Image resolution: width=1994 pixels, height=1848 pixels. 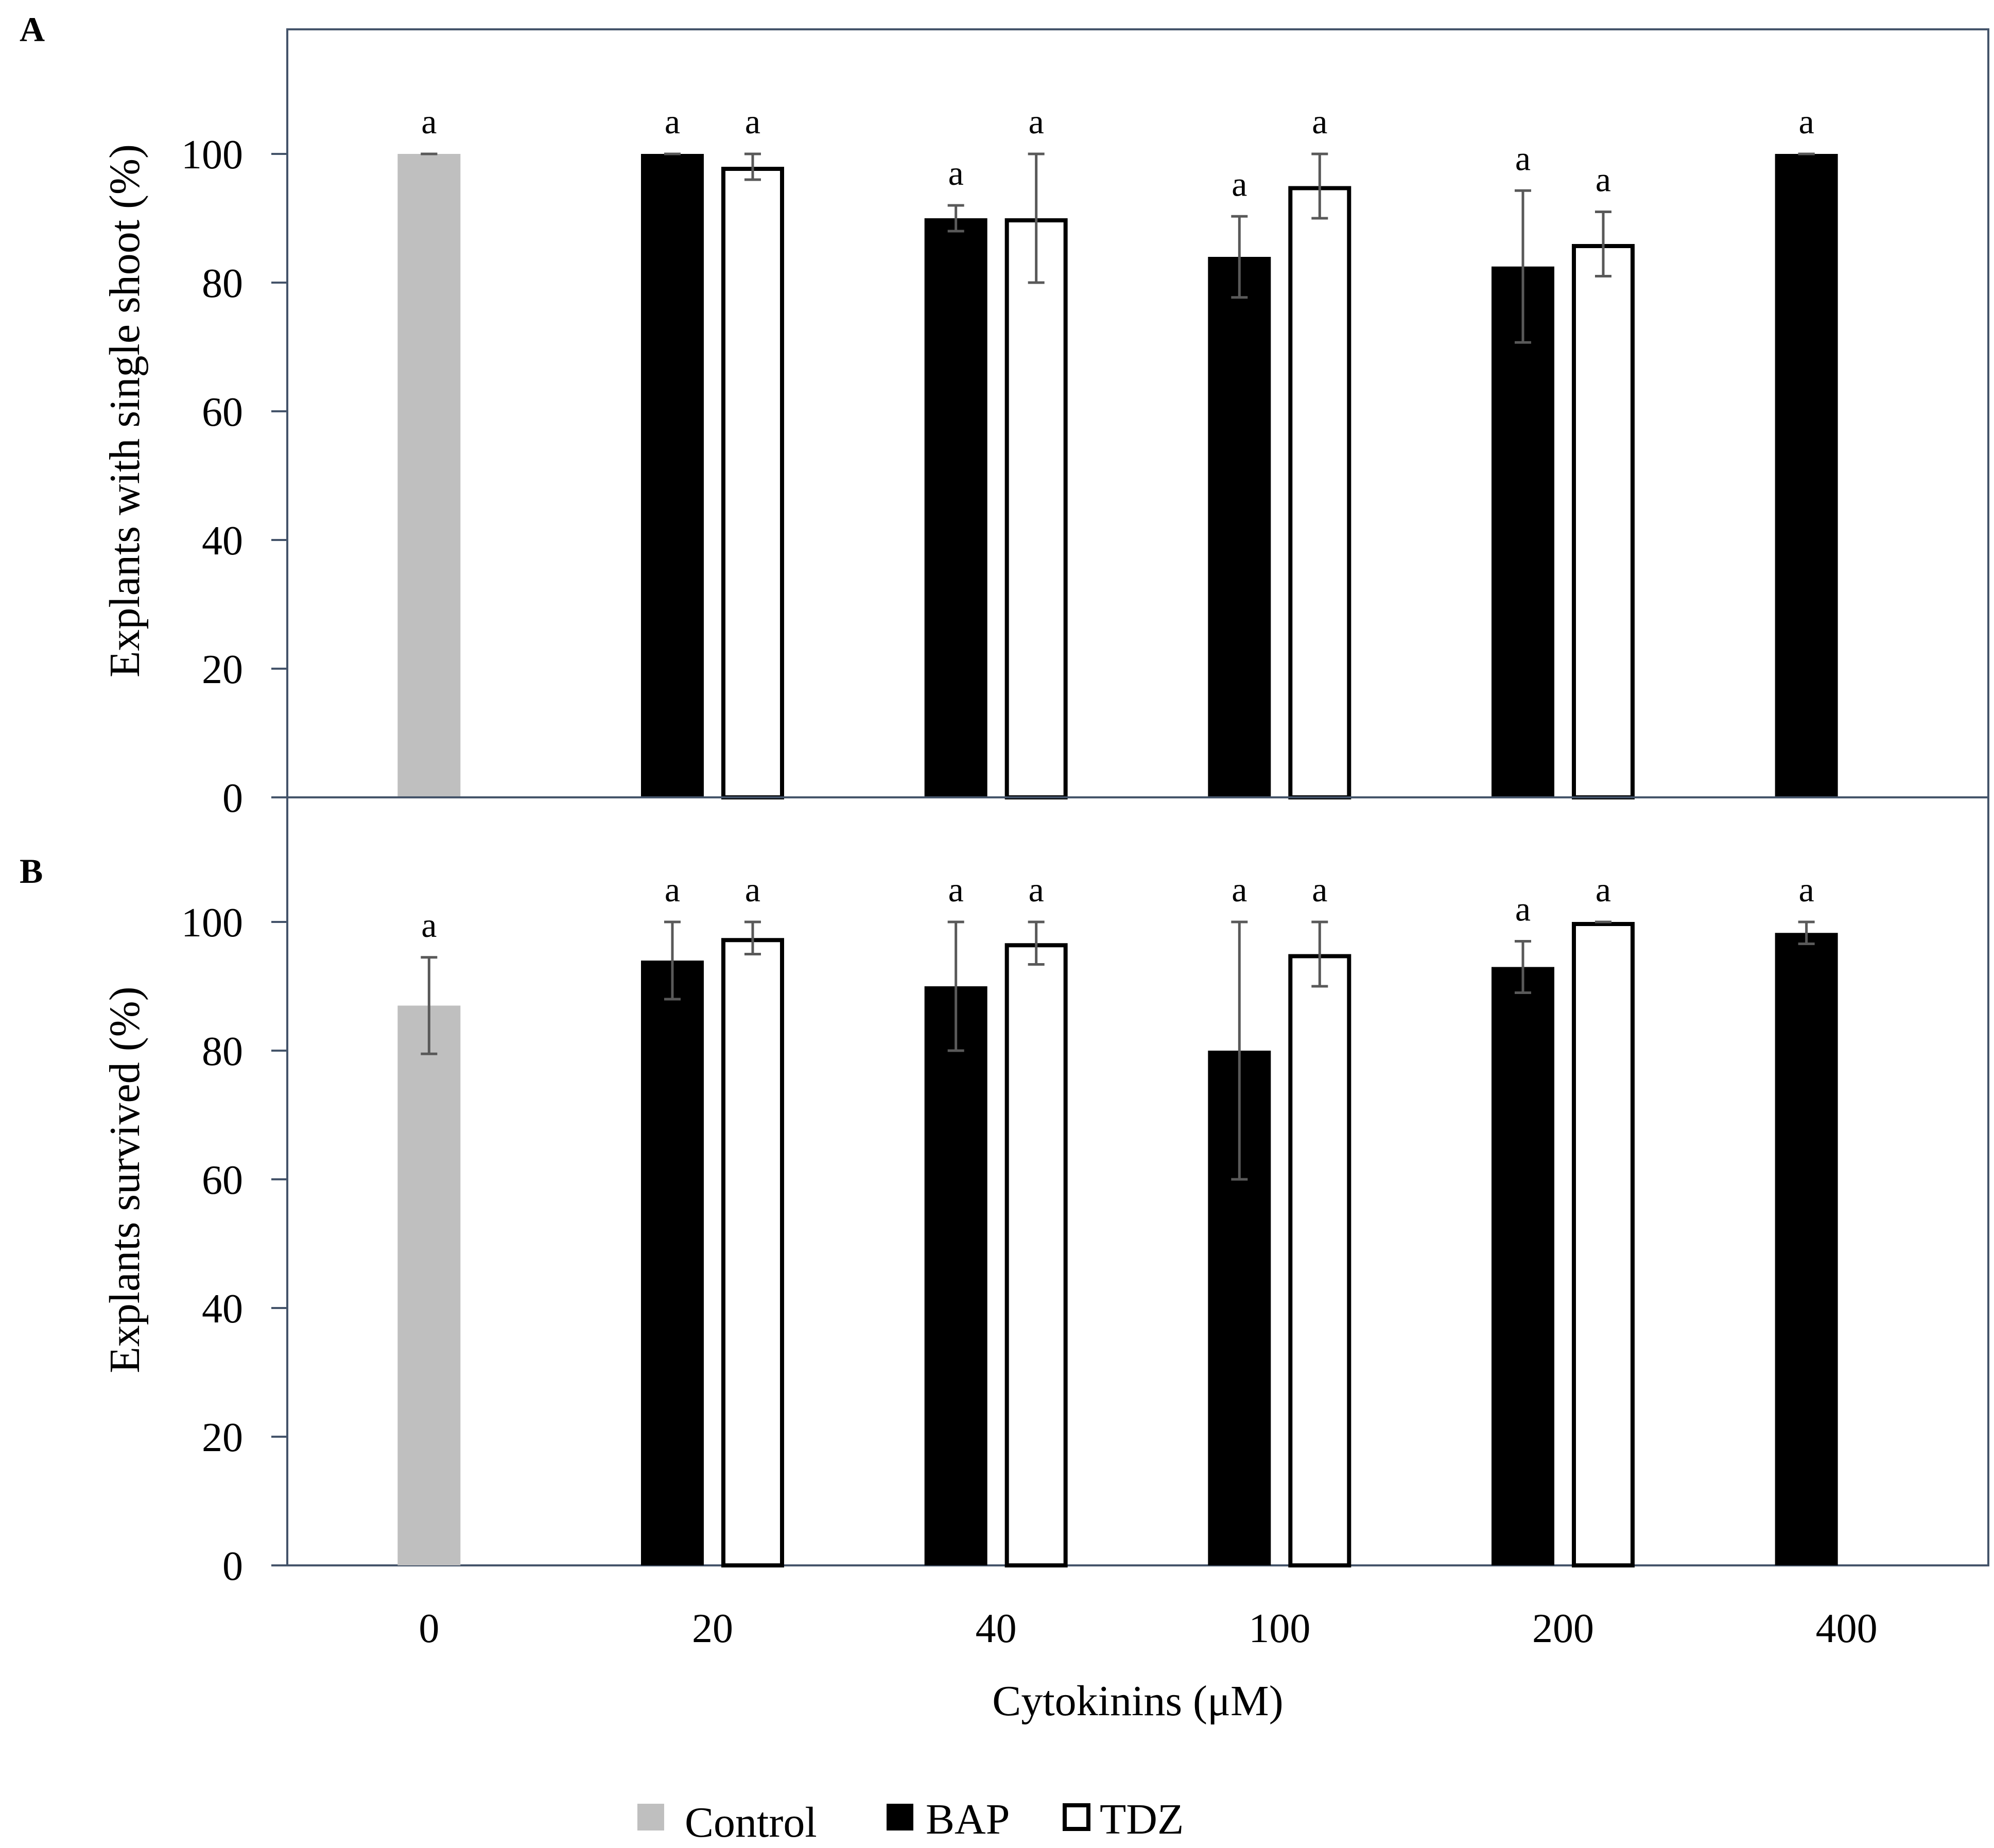 I want to click on x-tick-label-200: 200, so click(x=1563, y=1628).